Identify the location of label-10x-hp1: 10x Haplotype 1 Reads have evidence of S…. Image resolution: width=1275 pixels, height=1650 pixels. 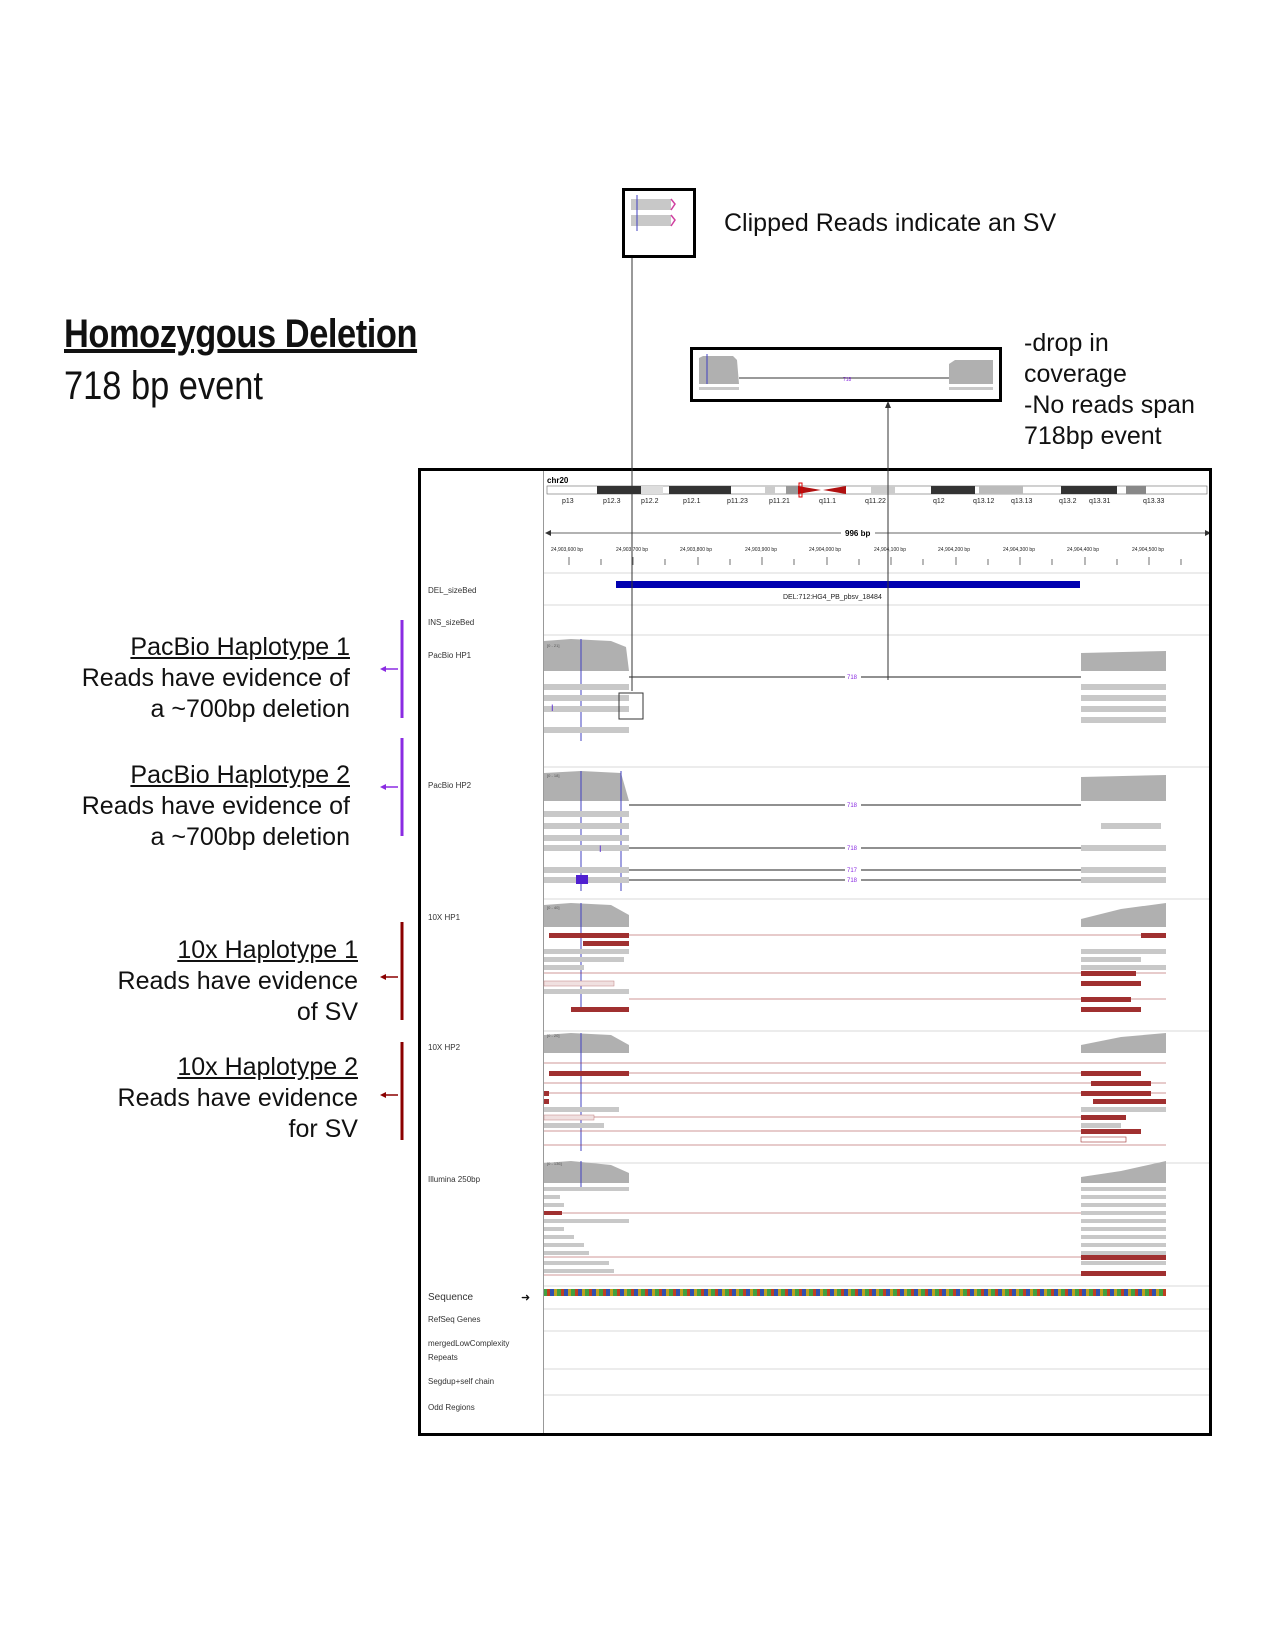
(238, 981).